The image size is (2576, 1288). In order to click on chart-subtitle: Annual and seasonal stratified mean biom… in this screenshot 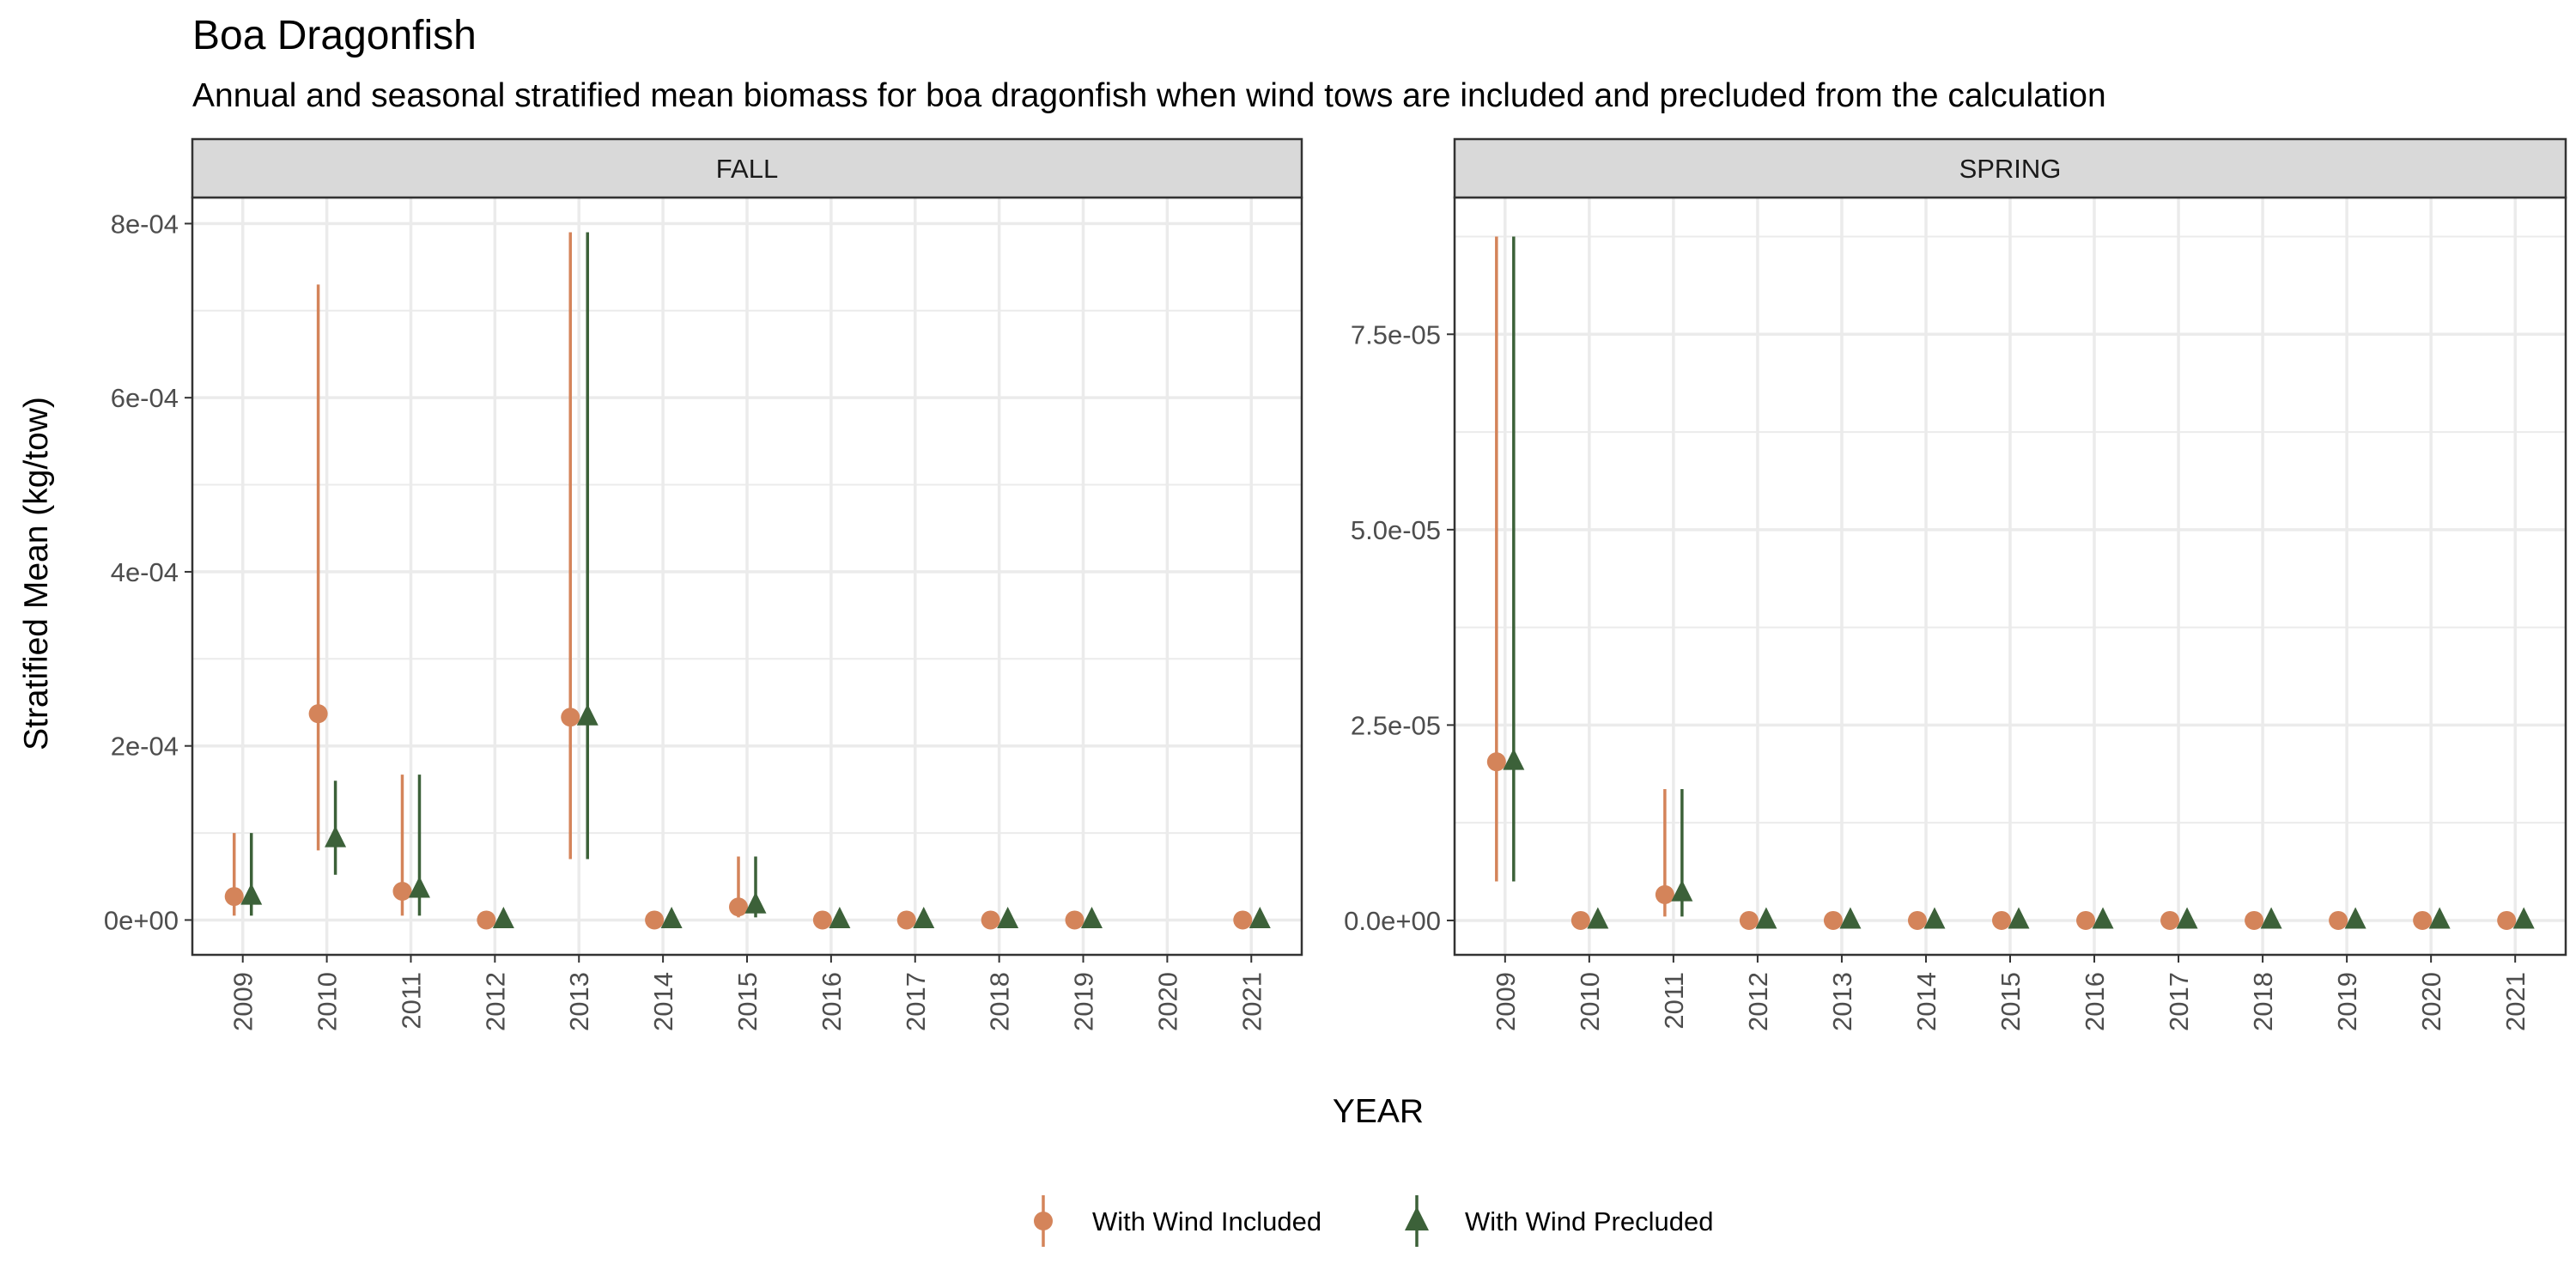, I will do `click(1149, 96)`.